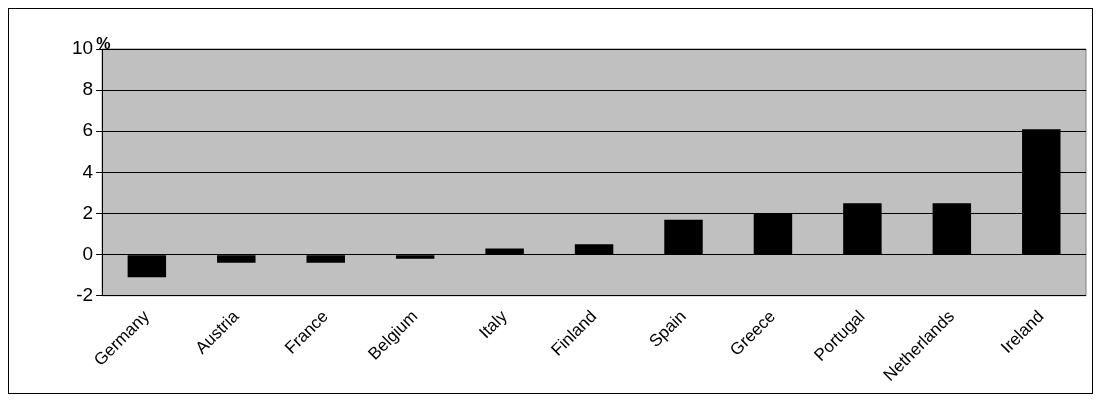  I want to click on y-axis-title: %, so click(103, 44).